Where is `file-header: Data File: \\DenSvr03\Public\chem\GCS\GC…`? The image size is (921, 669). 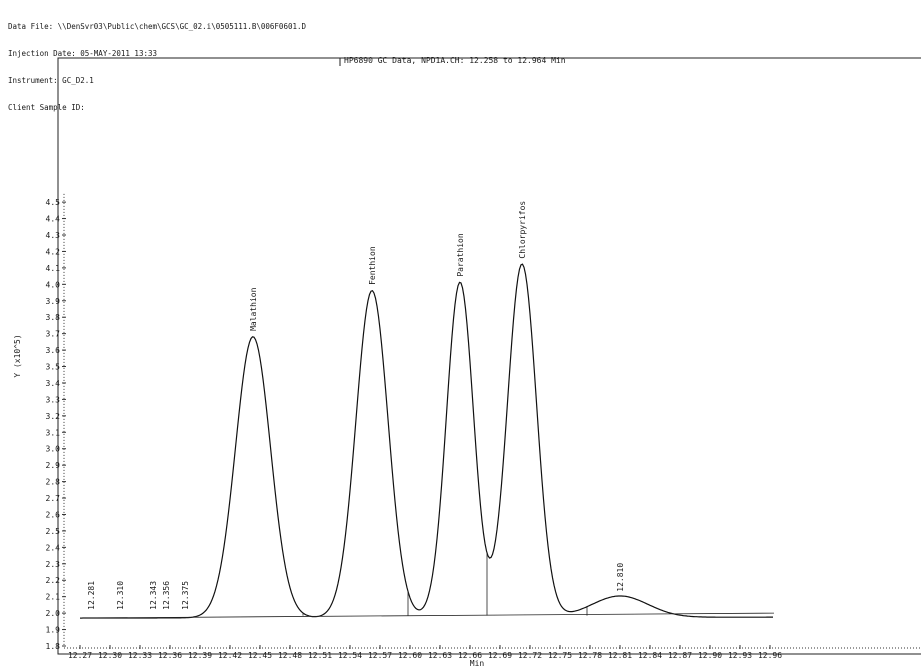
file-header: Data File: \\DenSvr03\Public\chem\GCS\GC… is located at coordinates (157, 62).